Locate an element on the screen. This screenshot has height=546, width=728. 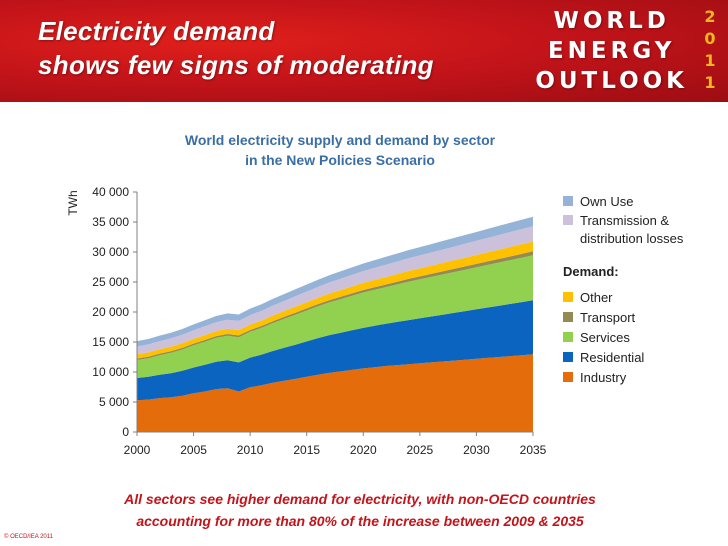
y-tick-label: 5 000 is located at coordinates (114, 402).